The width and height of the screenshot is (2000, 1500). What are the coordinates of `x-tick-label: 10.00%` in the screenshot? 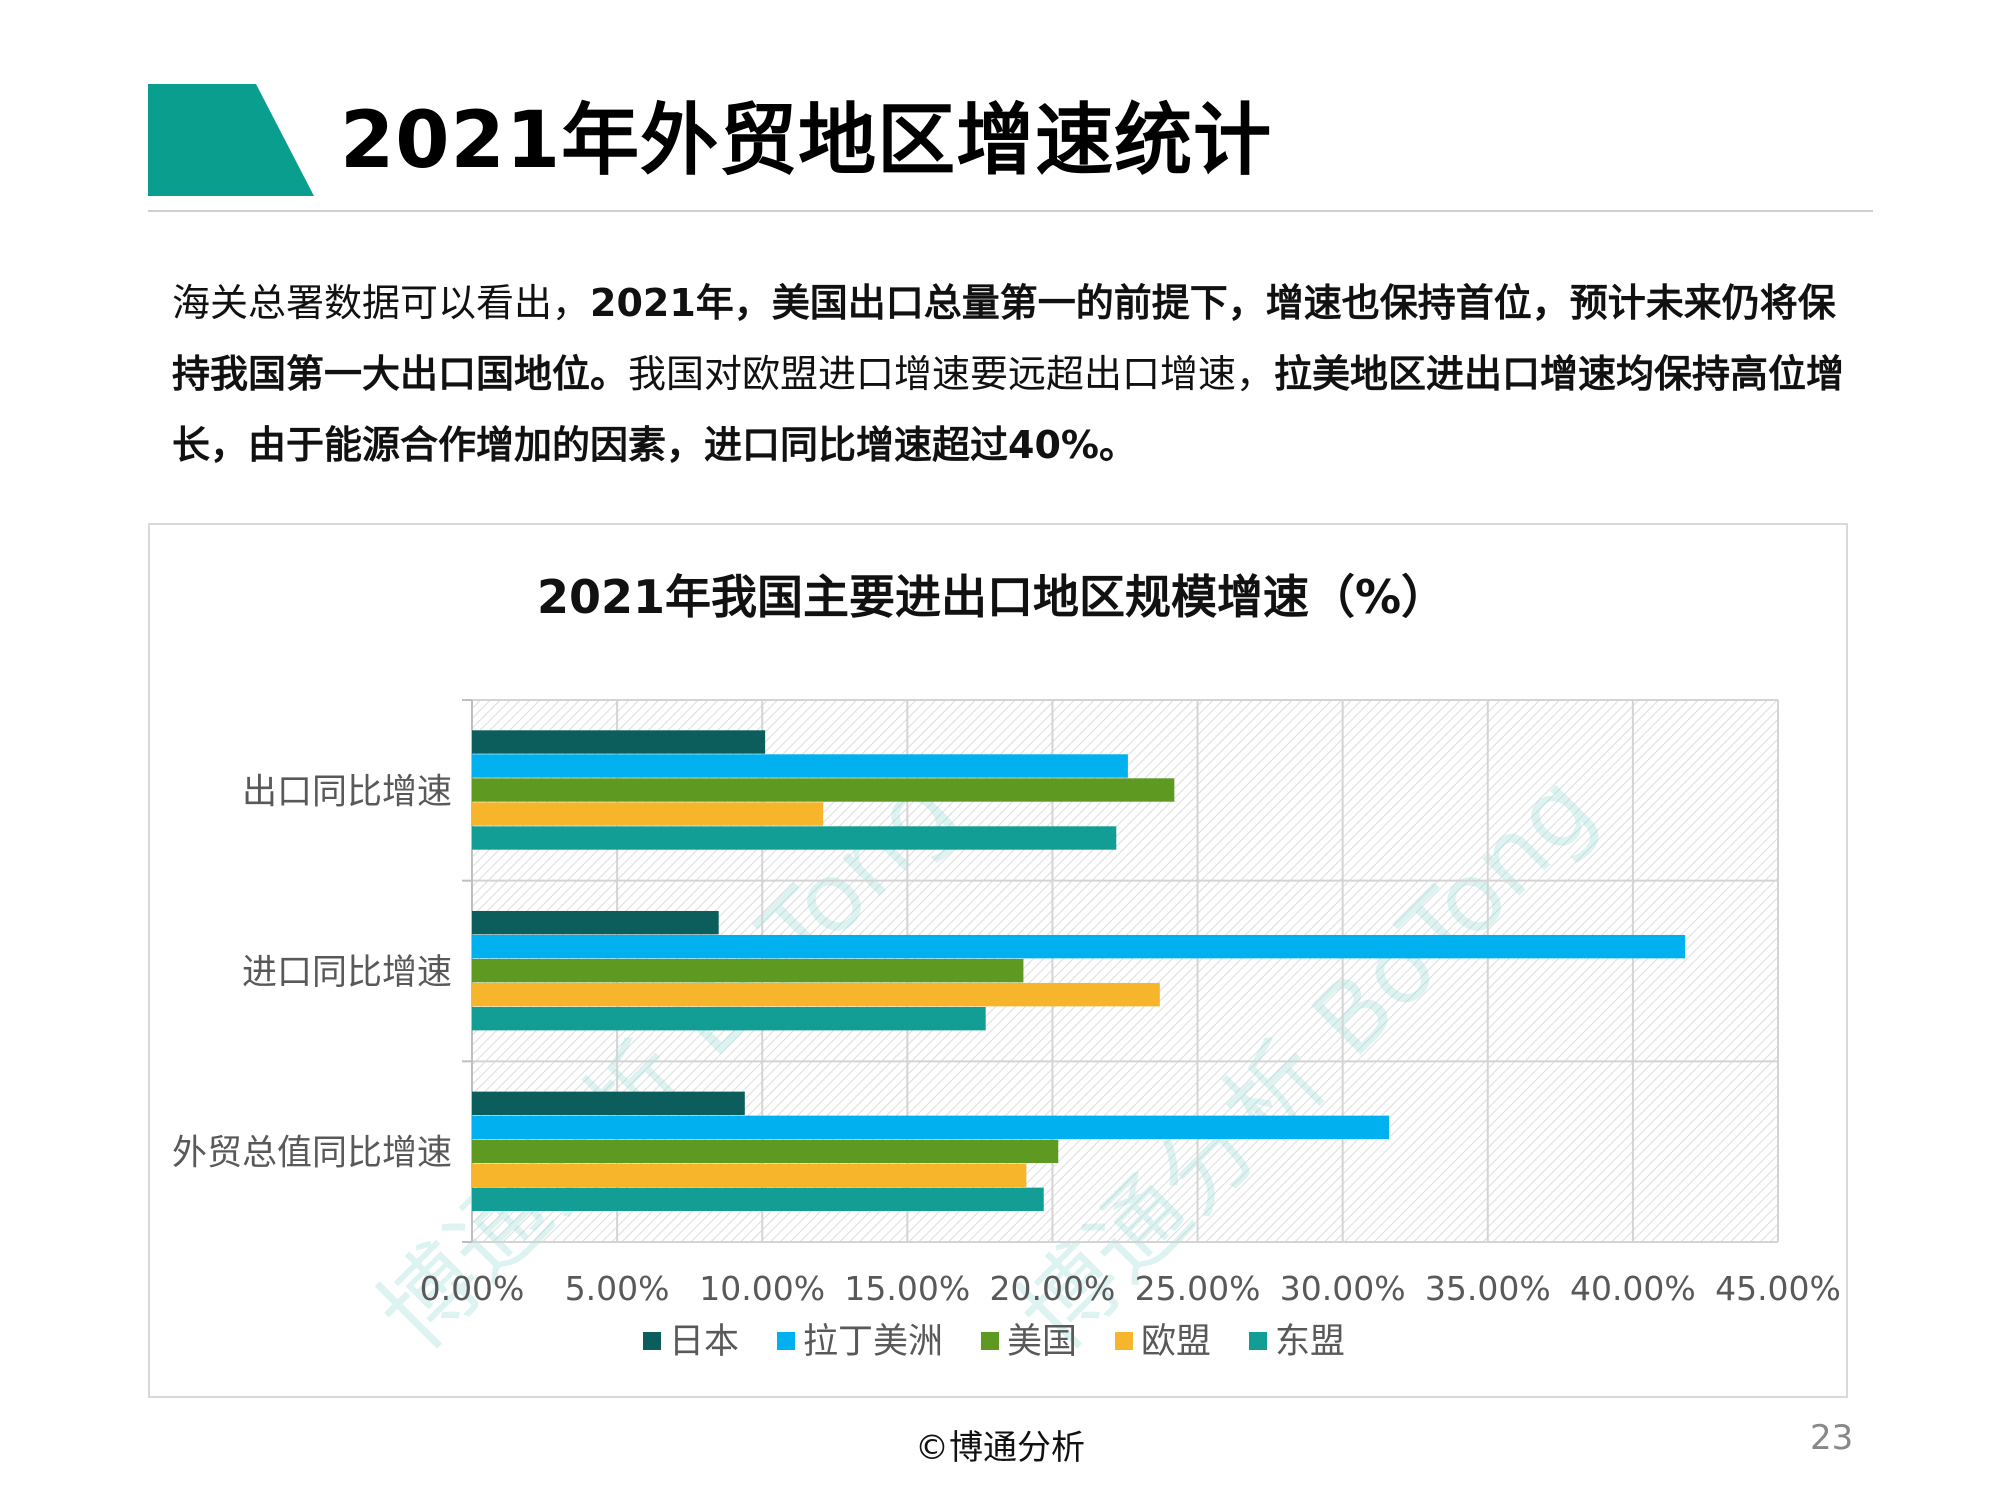 It's located at (762, 1288).